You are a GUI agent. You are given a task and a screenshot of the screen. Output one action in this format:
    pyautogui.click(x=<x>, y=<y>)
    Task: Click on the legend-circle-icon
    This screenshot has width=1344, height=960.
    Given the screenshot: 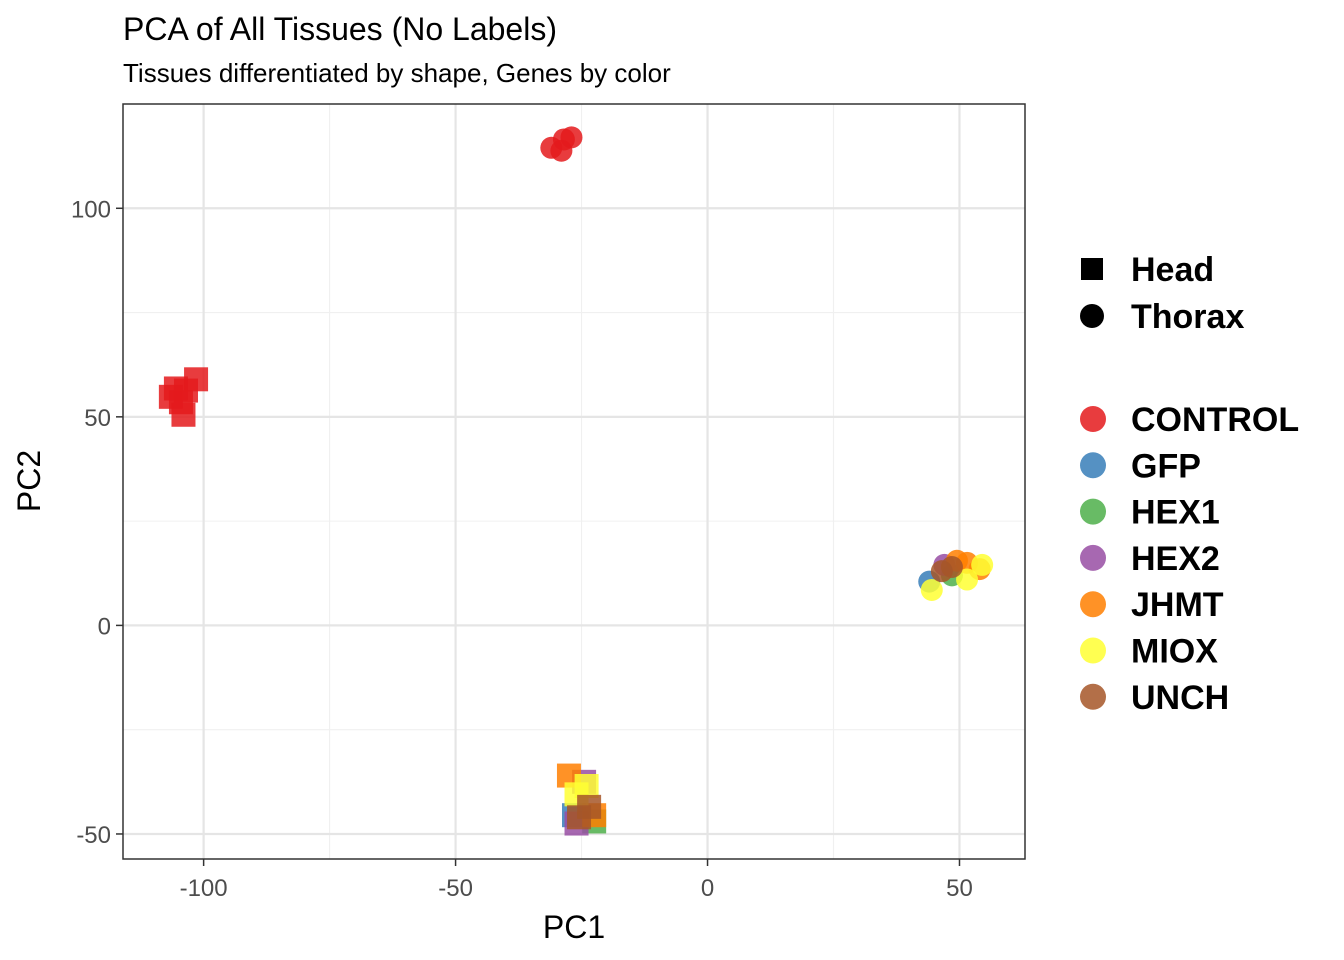 What is the action you would take?
    pyautogui.click(x=1092, y=316)
    